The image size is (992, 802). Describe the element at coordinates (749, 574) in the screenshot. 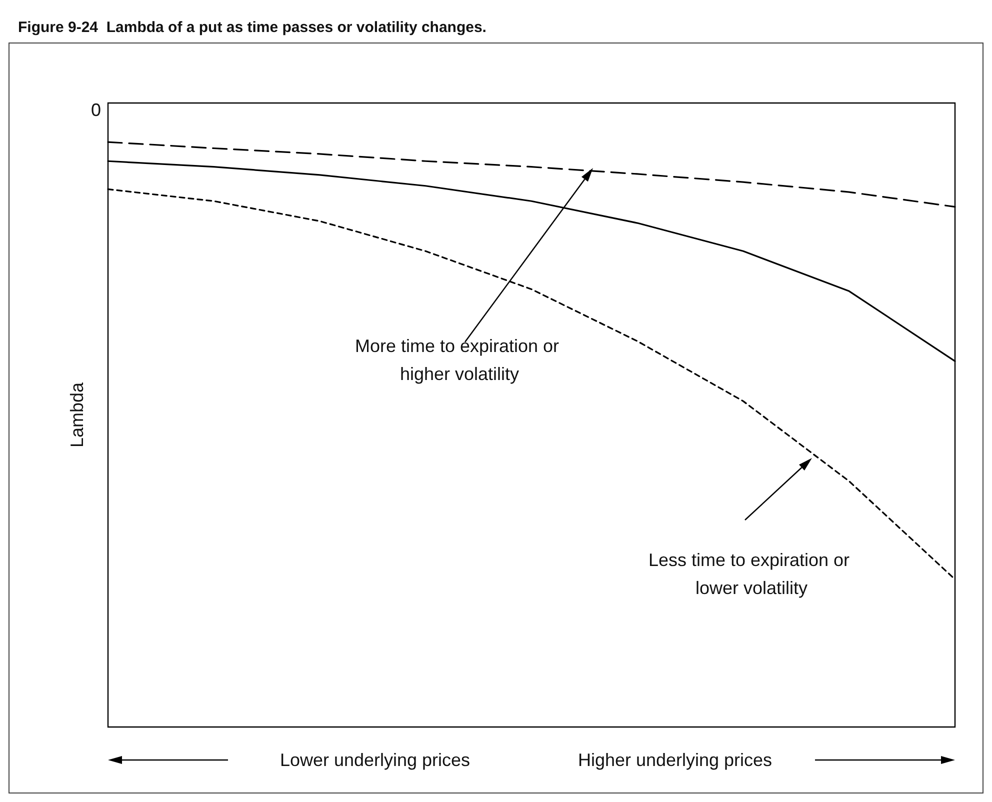

I see `annotation: Less time to expiration or lower volatility` at that location.